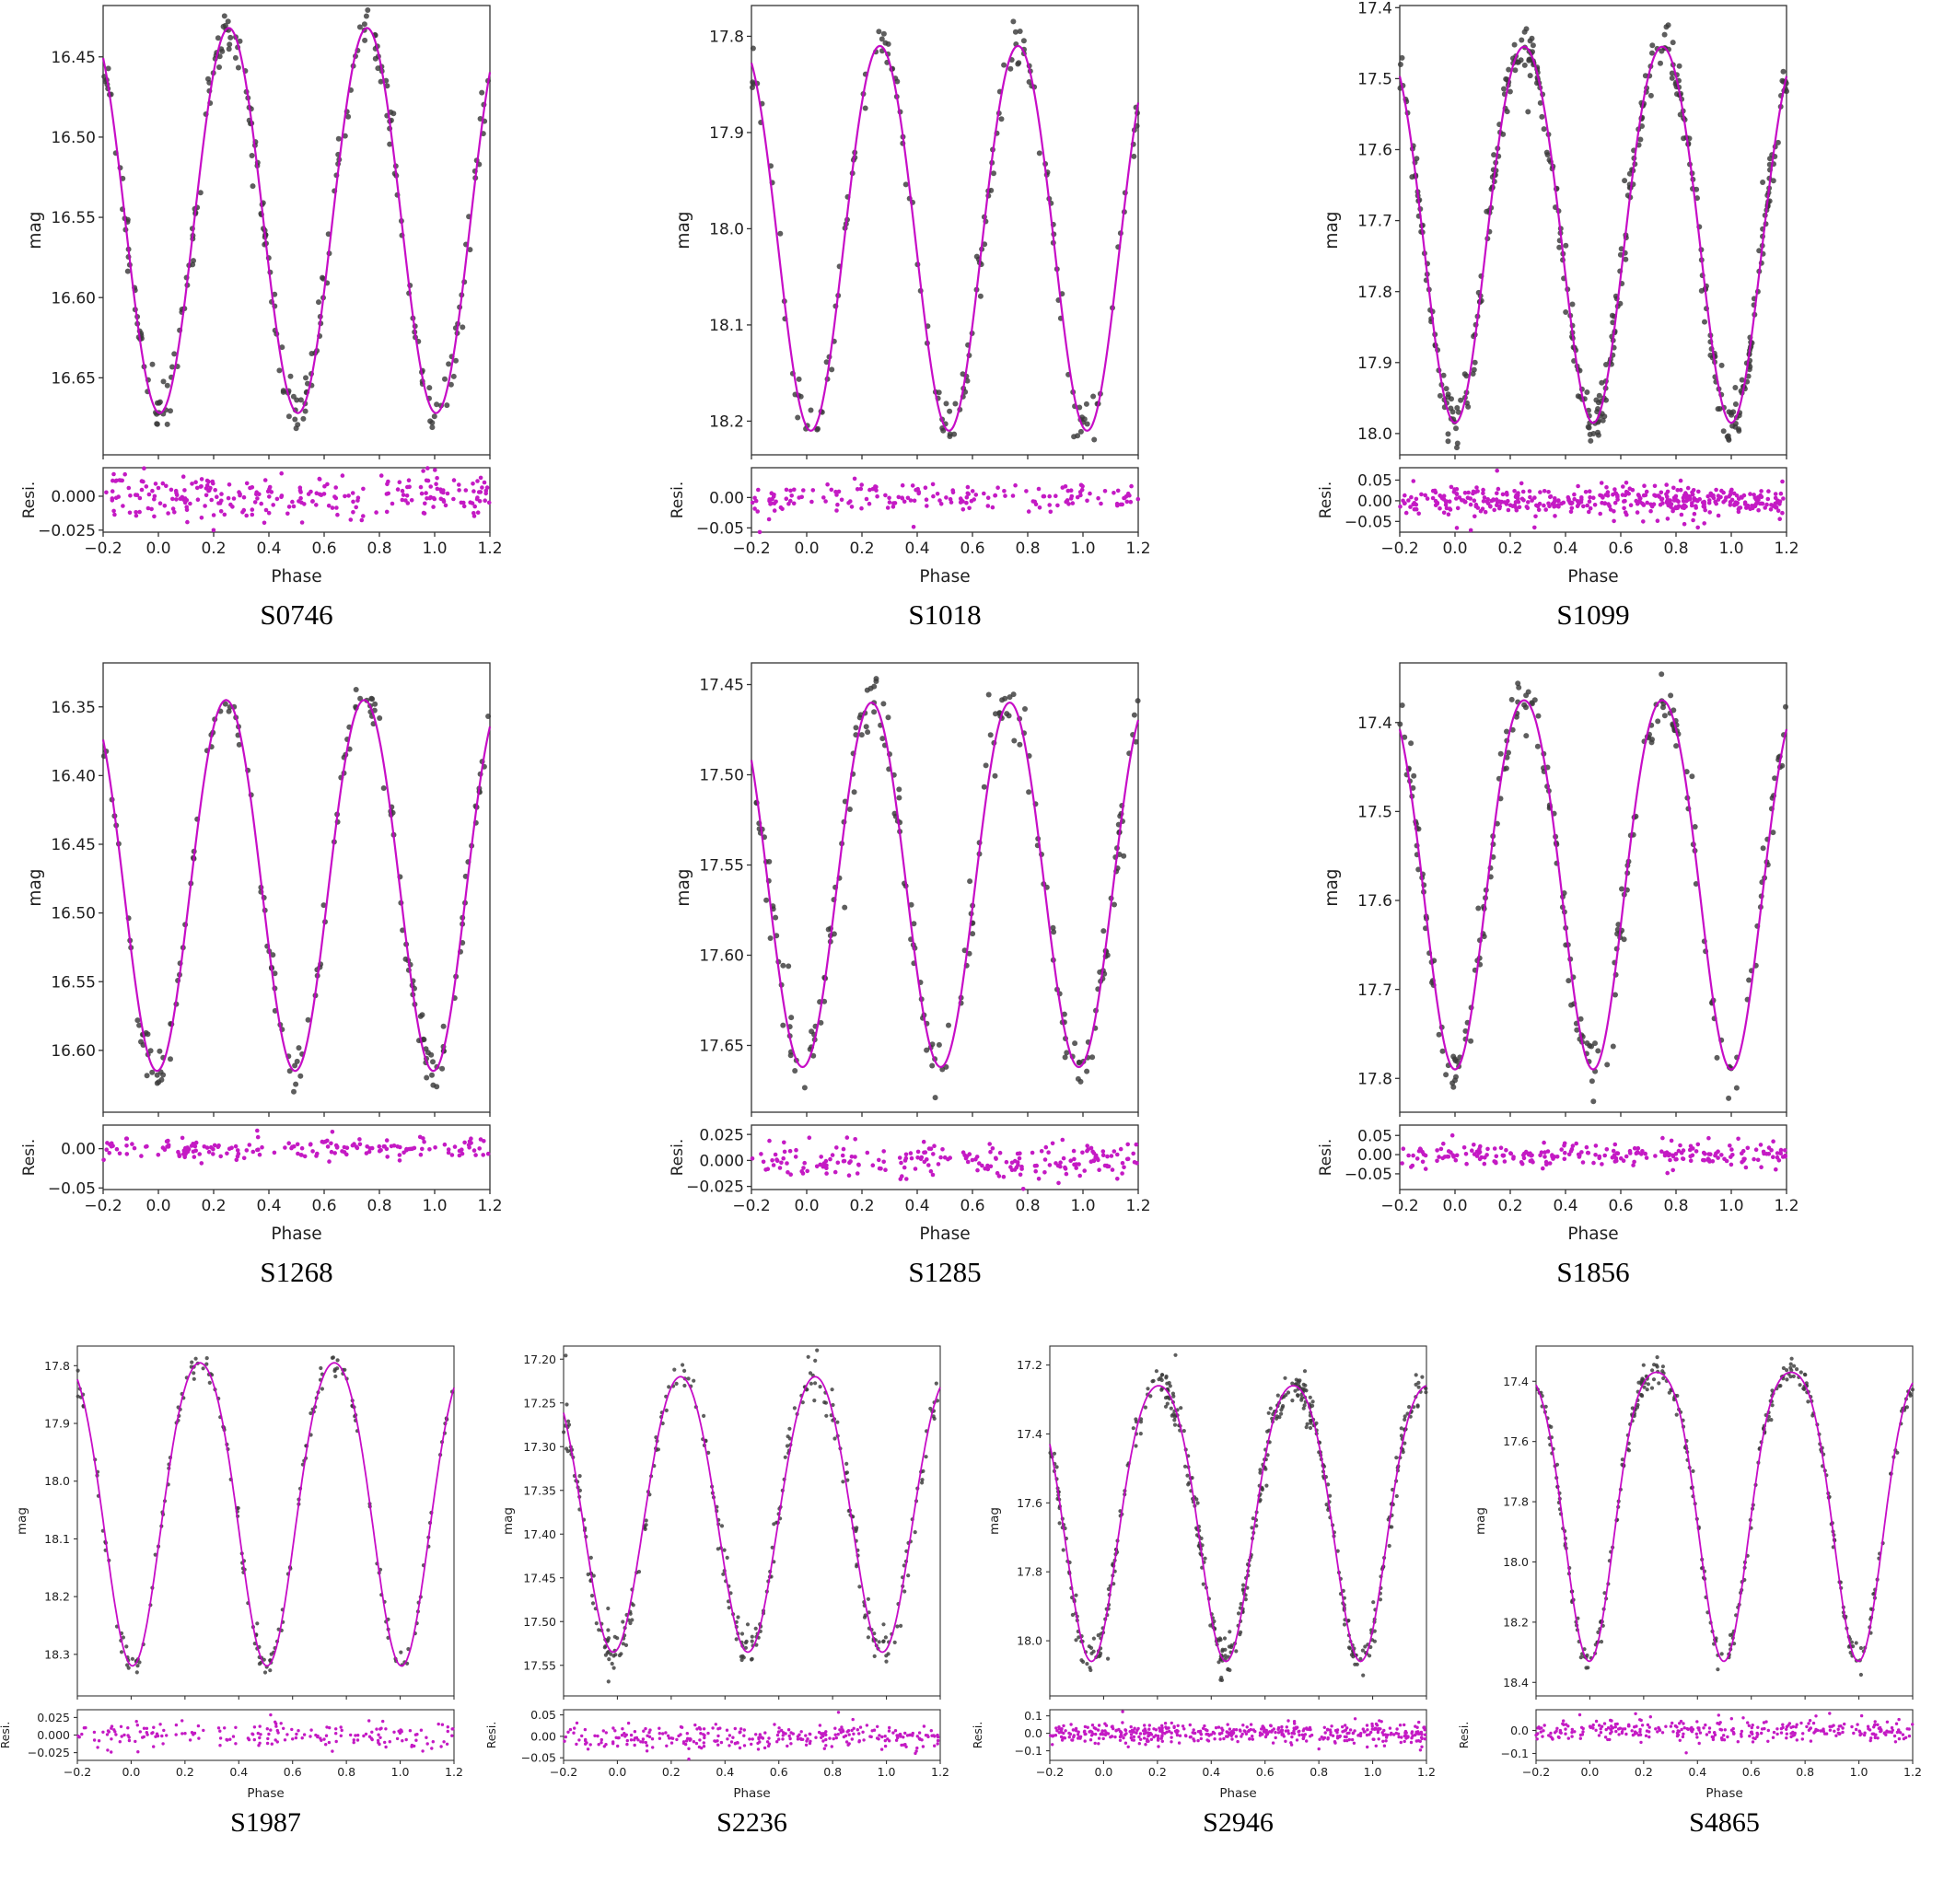 This screenshot has width=1944, height=1904. Describe the element at coordinates (296, 1272) in the screenshot. I see `panel-title: S1268` at that location.